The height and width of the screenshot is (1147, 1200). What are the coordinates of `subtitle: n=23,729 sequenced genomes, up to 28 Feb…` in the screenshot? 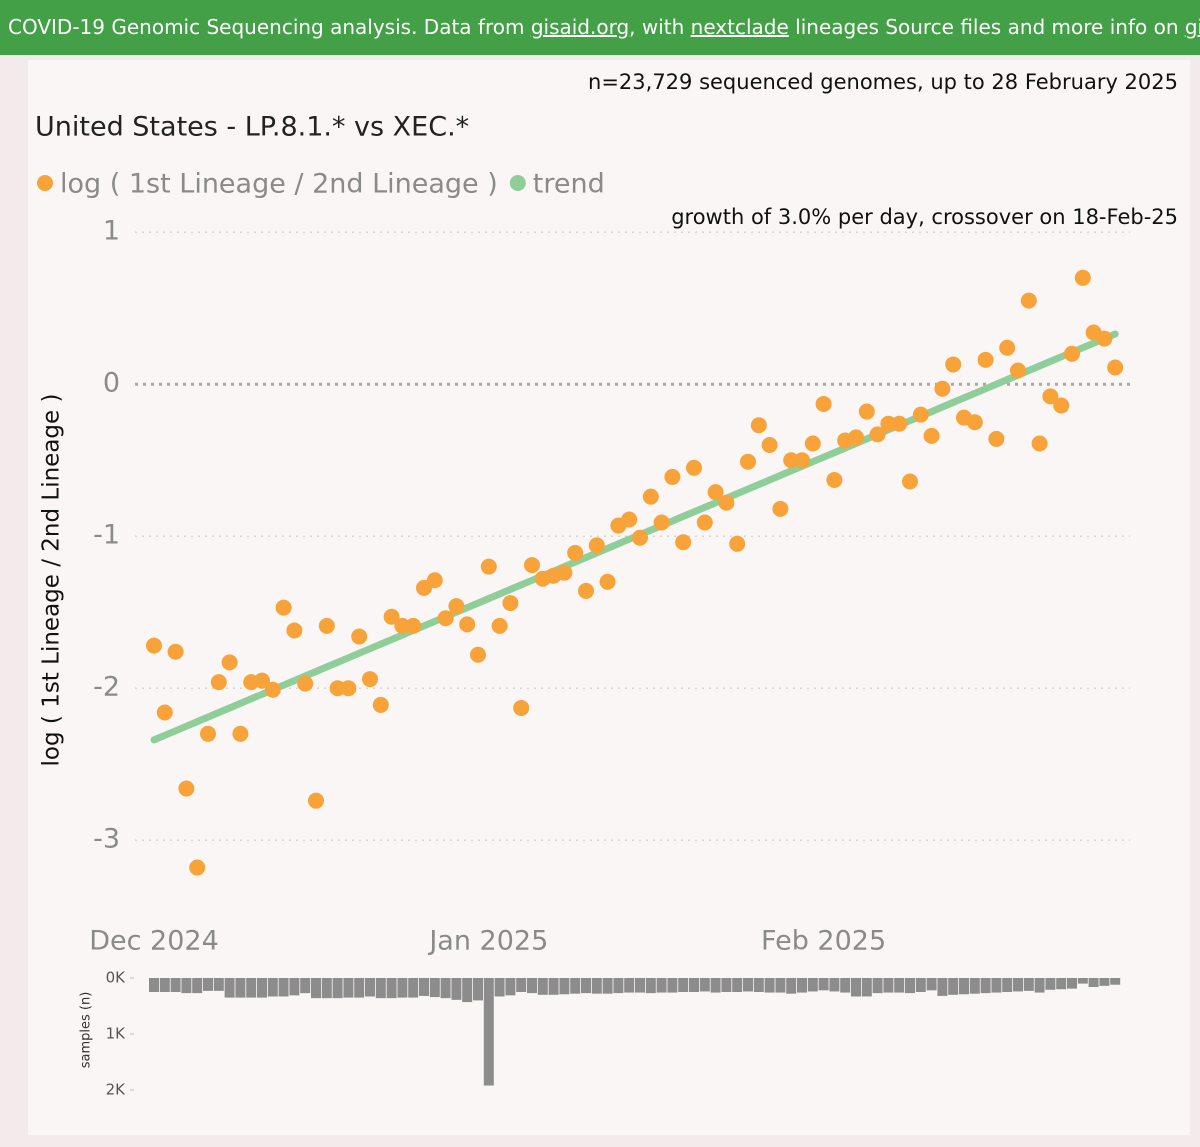 It's located at (883, 82).